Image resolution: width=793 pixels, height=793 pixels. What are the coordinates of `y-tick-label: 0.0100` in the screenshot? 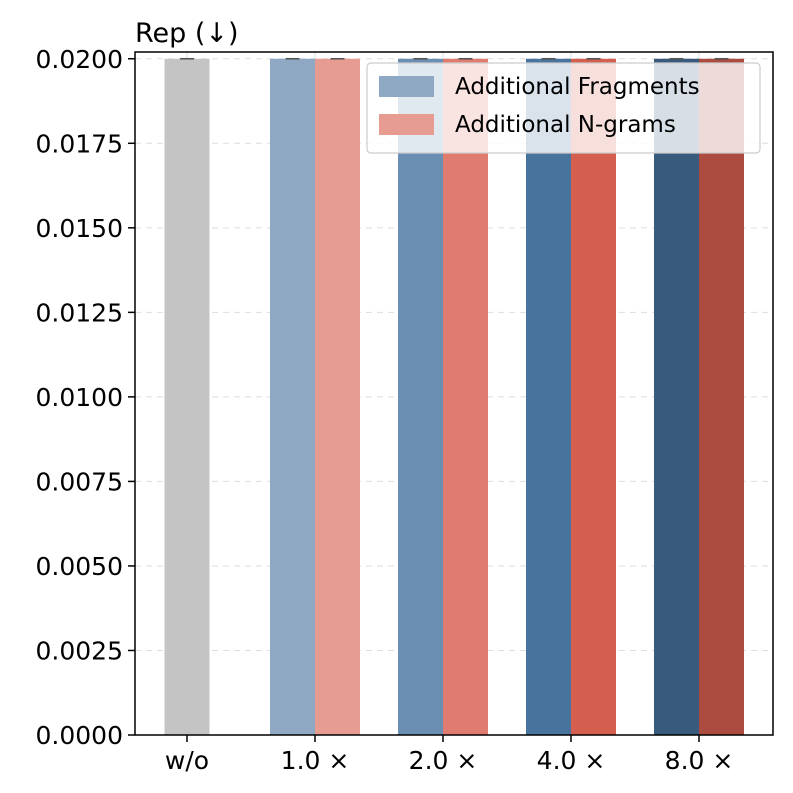 It's located at (79, 397).